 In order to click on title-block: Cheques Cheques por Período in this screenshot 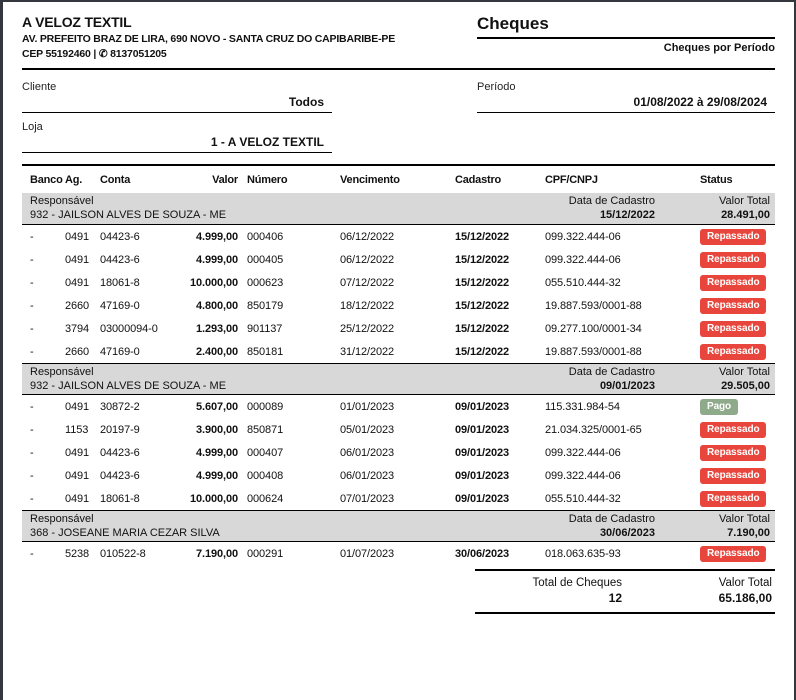, I will do `click(626, 34)`.